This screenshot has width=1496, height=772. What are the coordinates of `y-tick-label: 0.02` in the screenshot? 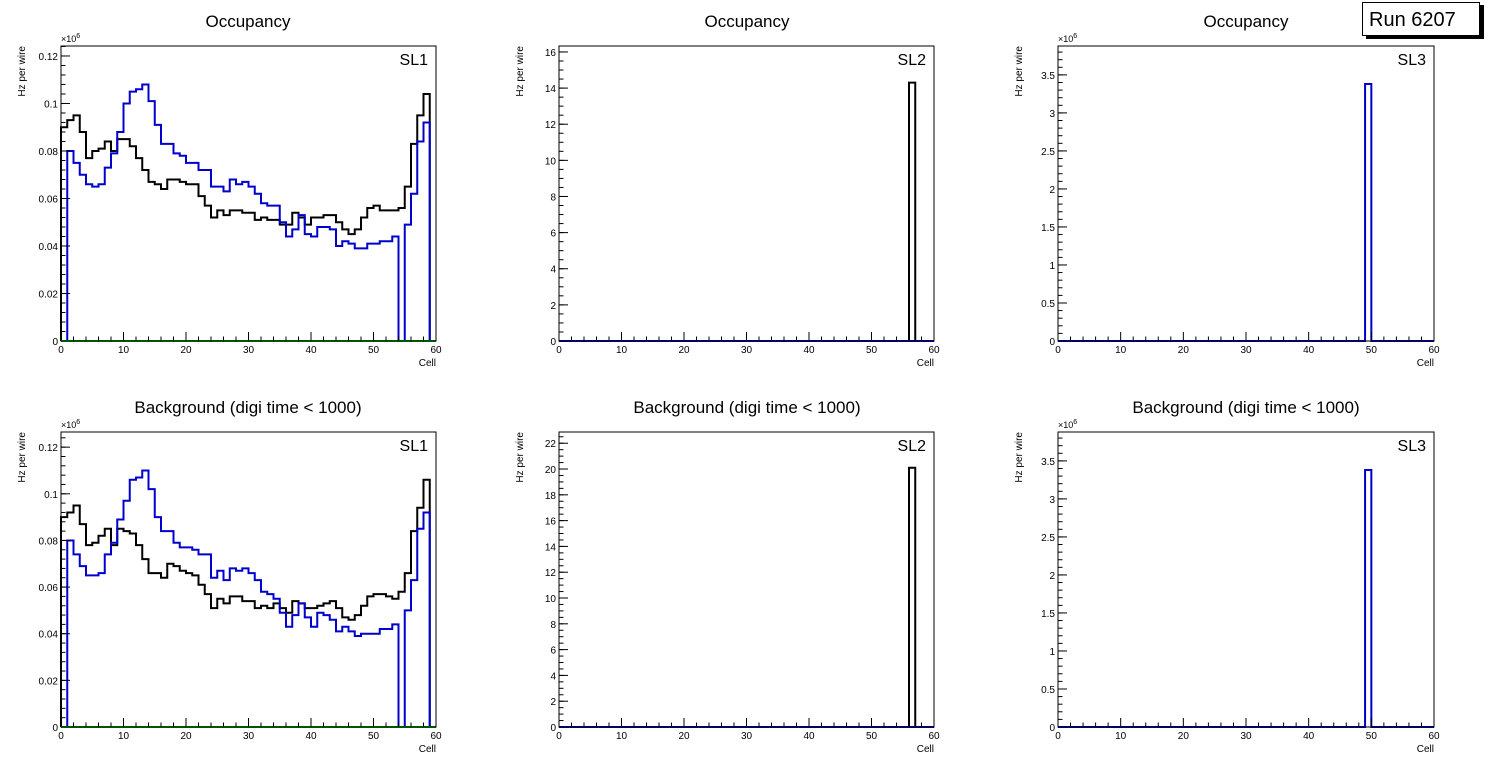 It's located at (49, 681).